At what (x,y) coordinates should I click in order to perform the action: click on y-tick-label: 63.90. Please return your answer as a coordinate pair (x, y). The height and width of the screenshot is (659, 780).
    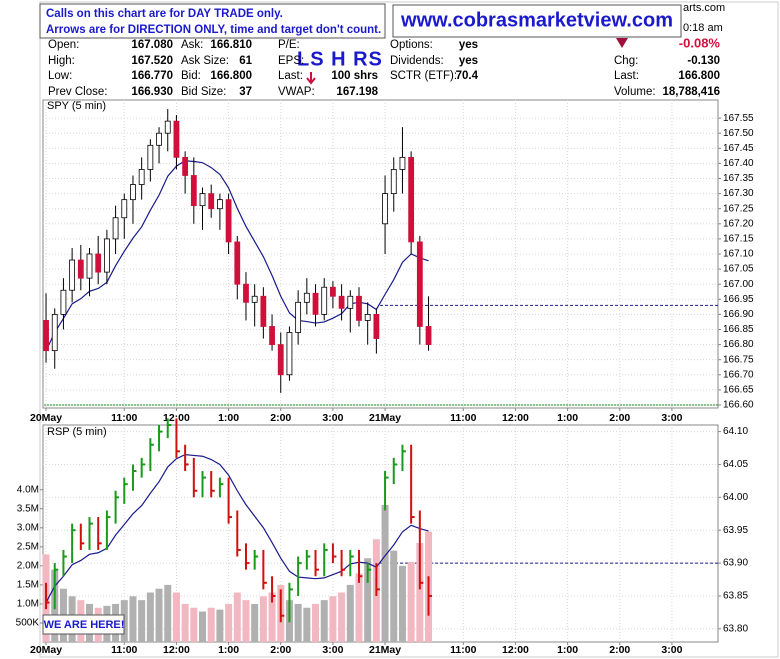
    Looking at the image, I should click on (735, 563).